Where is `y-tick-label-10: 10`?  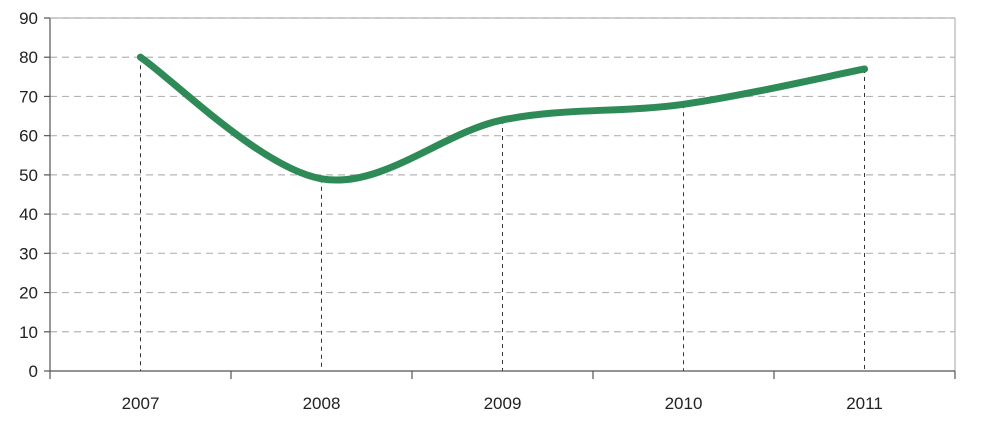 y-tick-label-10: 10 is located at coordinates (28, 332).